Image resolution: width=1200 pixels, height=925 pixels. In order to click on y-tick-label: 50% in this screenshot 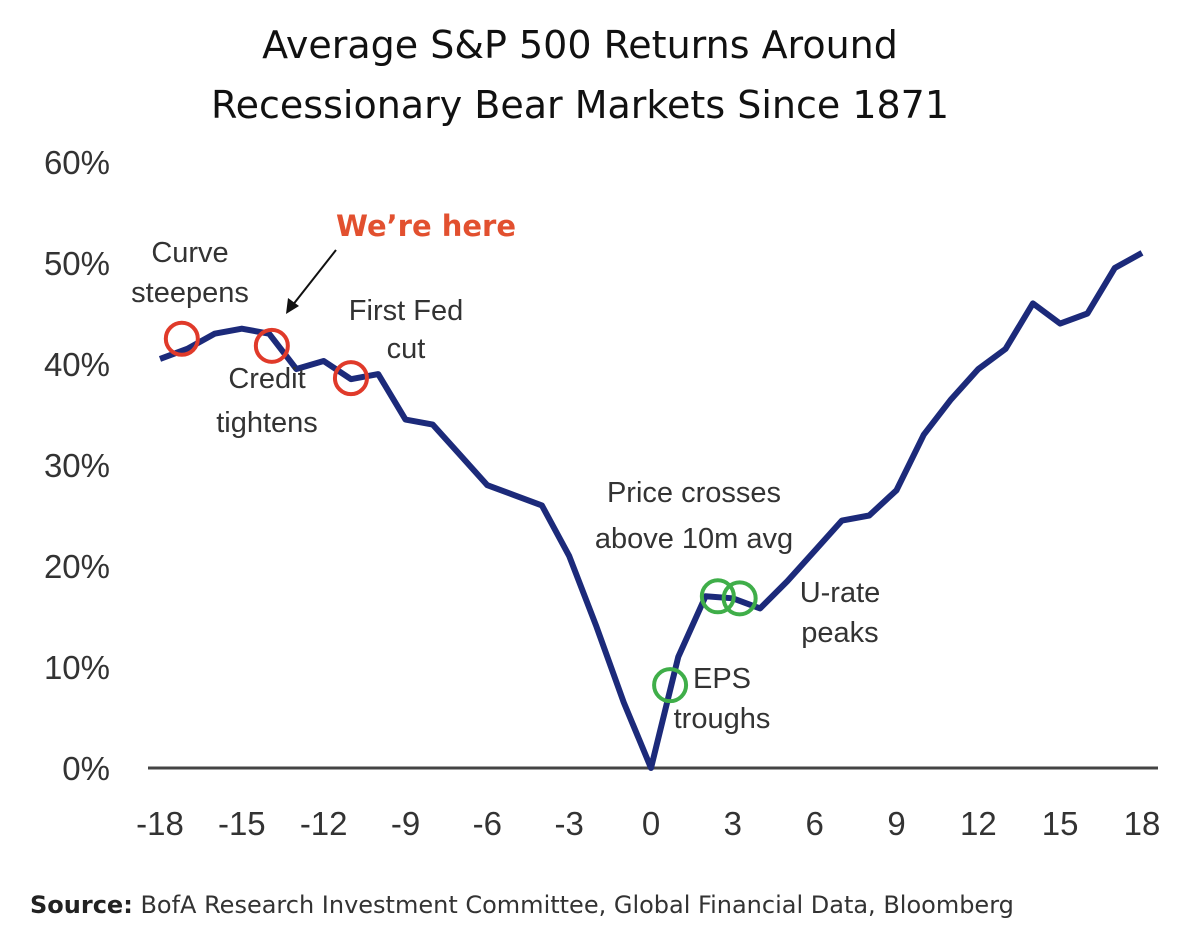, I will do `click(77, 263)`.